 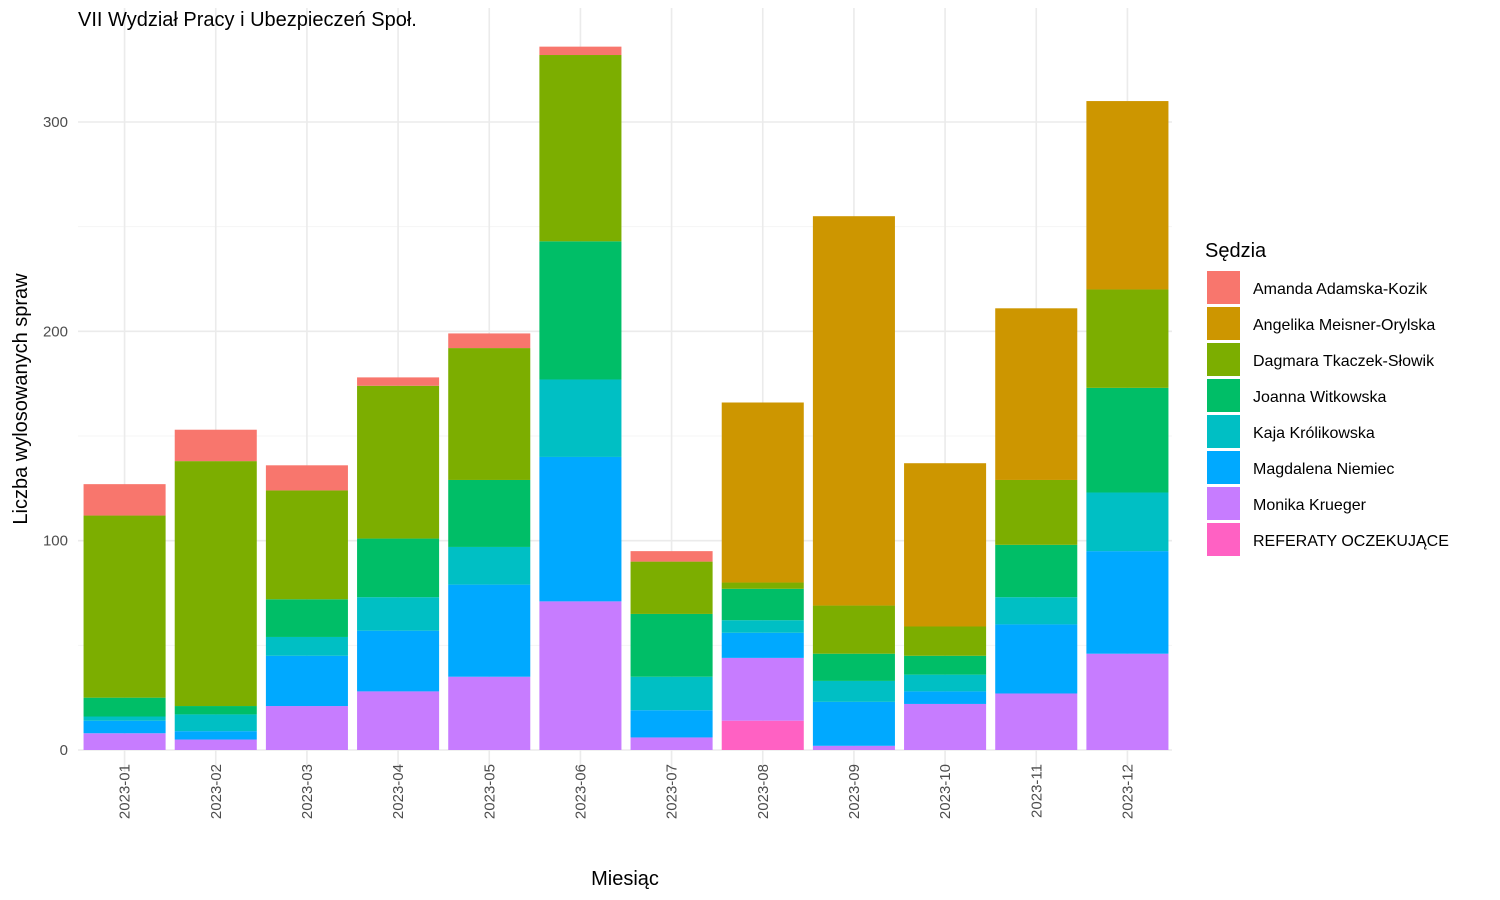 I want to click on legend-label: Monika Krueger, so click(x=1310, y=505).